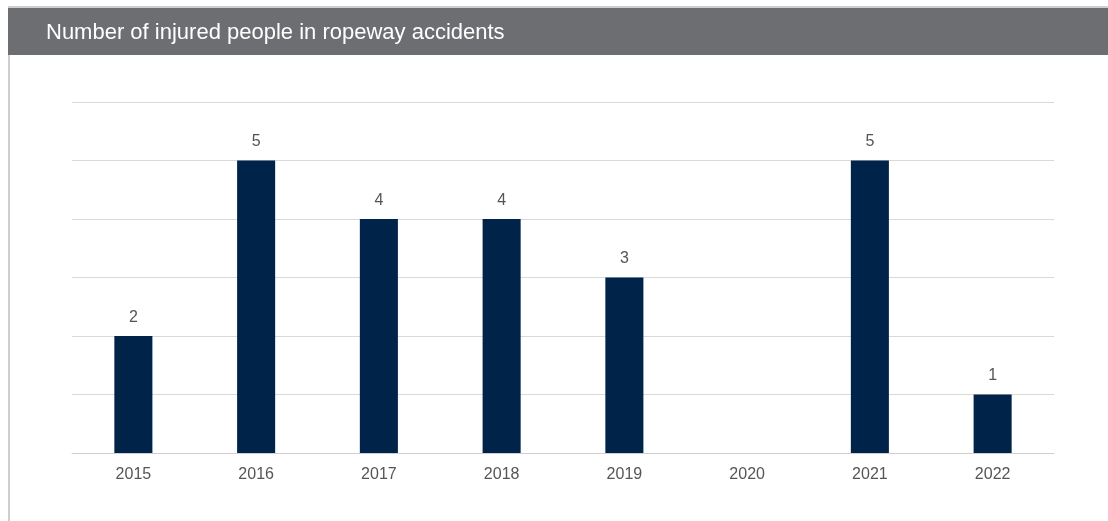 Image resolution: width=1108 pixels, height=521 pixels. What do you see at coordinates (993, 374) in the screenshot?
I see `data-label: 1` at bounding box center [993, 374].